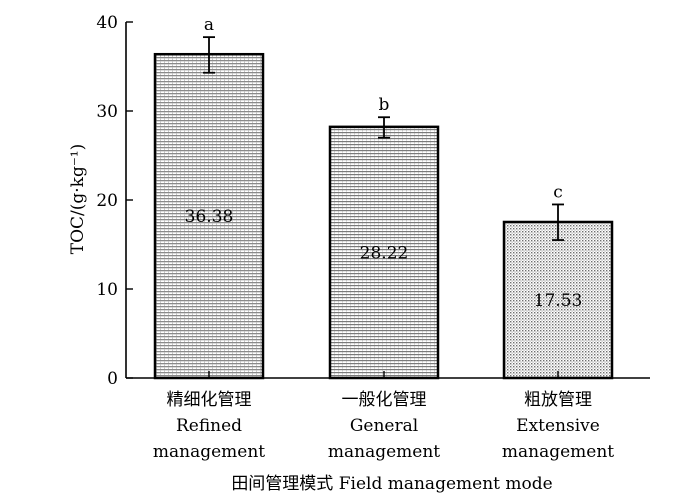 The image size is (700, 499). Describe the element at coordinates (107, 112) in the screenshot. I see `y-tick-label-30: 30` at that location.